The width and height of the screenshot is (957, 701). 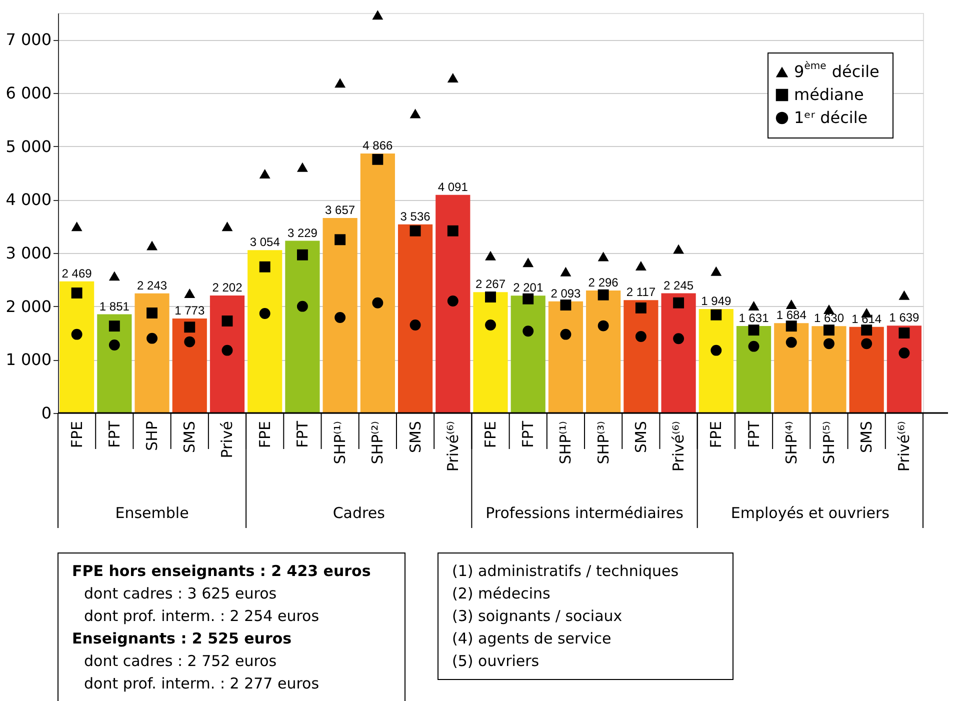 I want to click on data-label: 2 201, so click(x=528, y=287).